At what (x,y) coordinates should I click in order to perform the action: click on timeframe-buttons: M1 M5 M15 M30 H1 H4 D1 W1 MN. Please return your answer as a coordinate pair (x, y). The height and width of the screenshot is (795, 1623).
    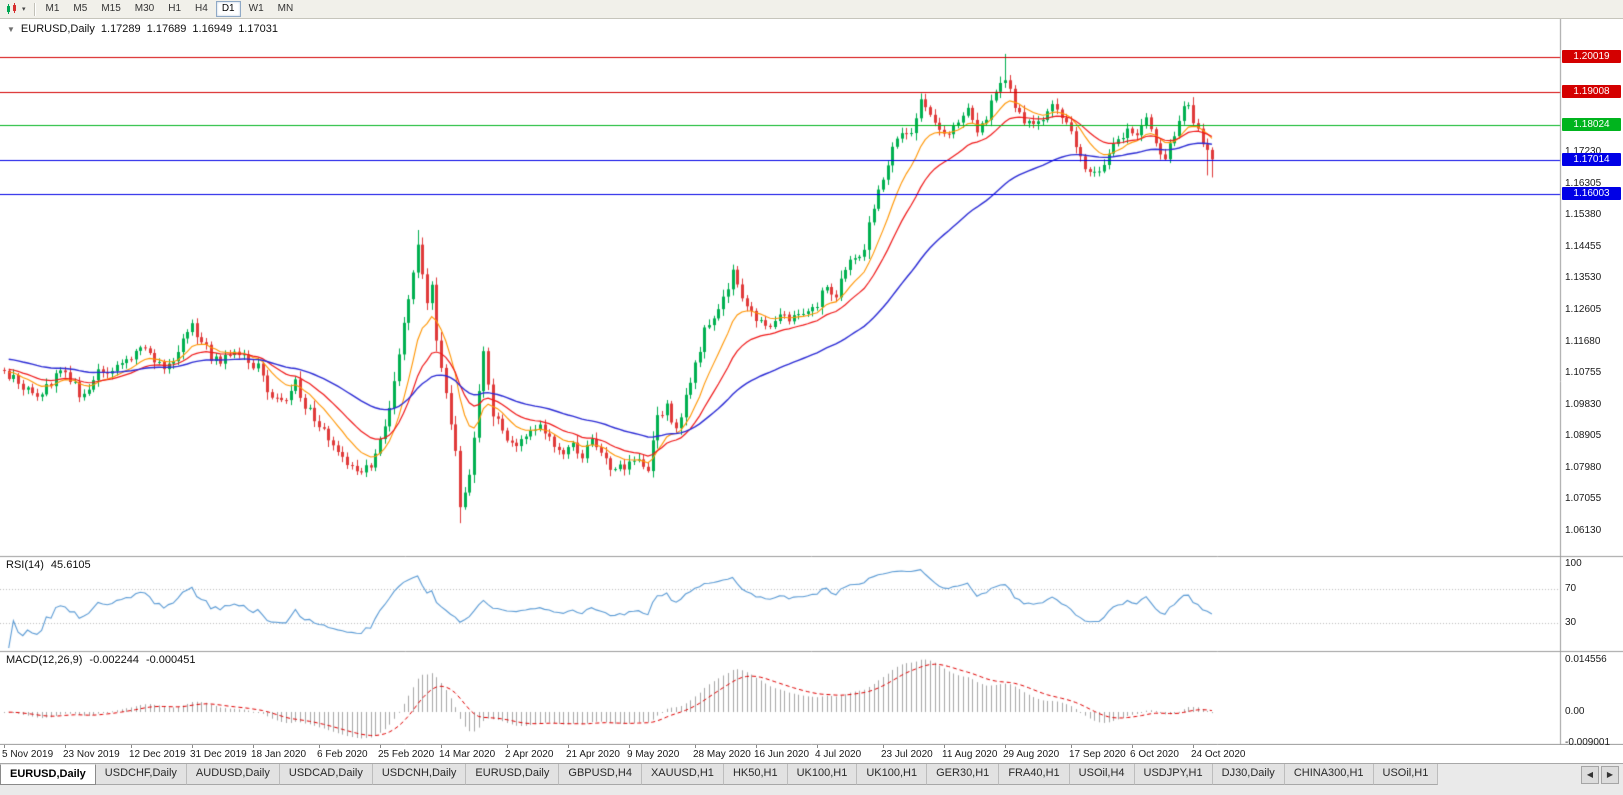
    Looking at the image, I should click on (170, 9).